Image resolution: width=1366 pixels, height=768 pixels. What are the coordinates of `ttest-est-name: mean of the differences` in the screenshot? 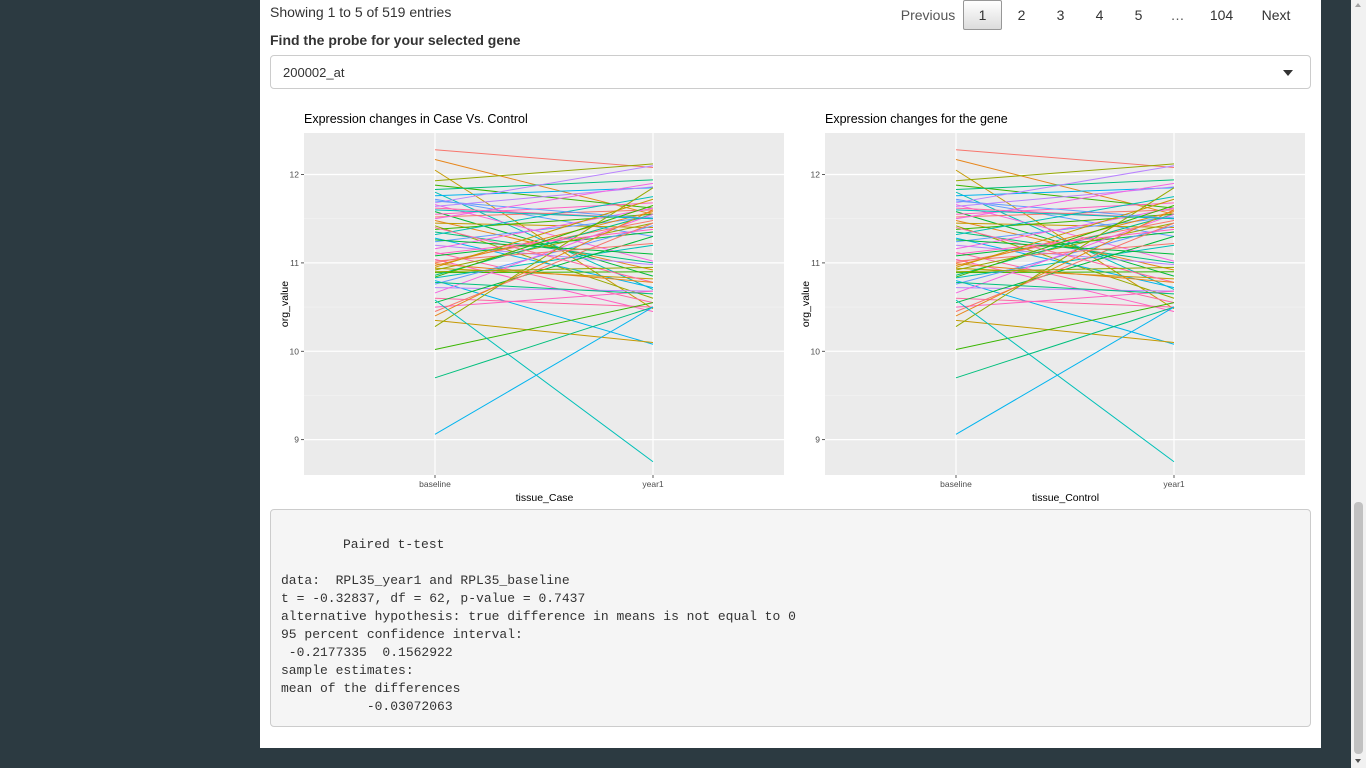 It's located at (371, 688).